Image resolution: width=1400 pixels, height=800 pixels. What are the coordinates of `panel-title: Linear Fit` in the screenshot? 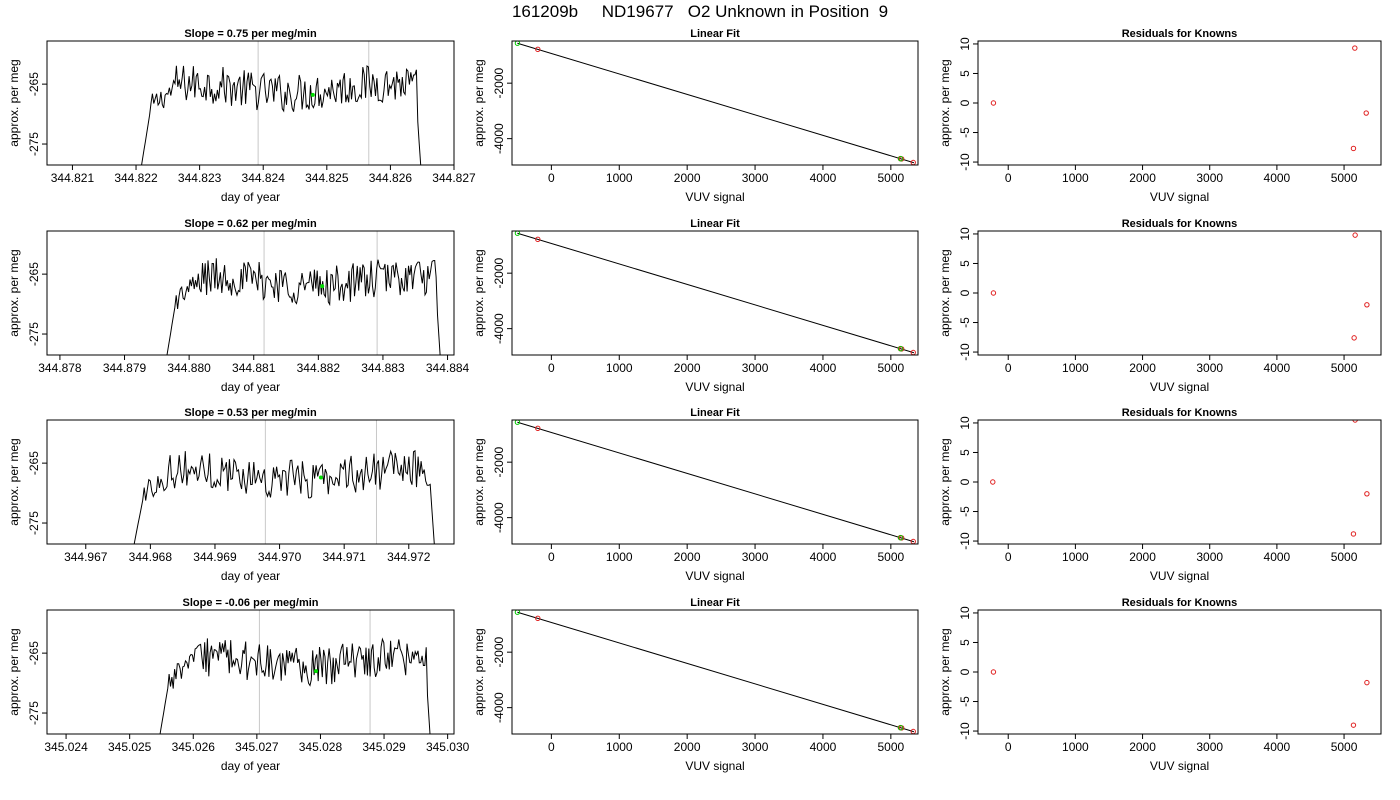 It's located at (715, 224).